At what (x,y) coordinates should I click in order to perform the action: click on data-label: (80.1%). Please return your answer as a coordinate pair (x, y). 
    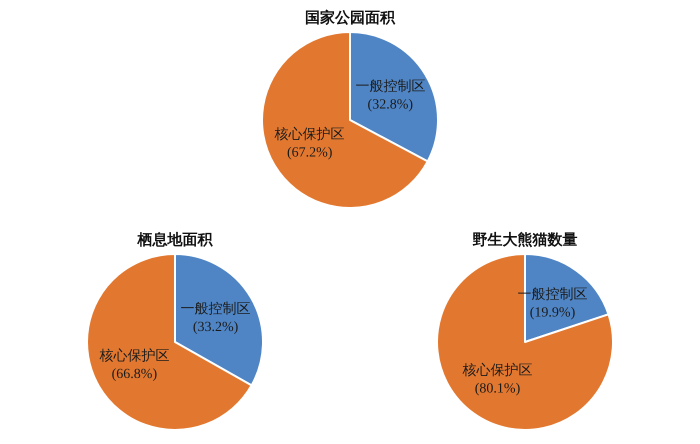
    Looking at the image, I should click on (497, 389).